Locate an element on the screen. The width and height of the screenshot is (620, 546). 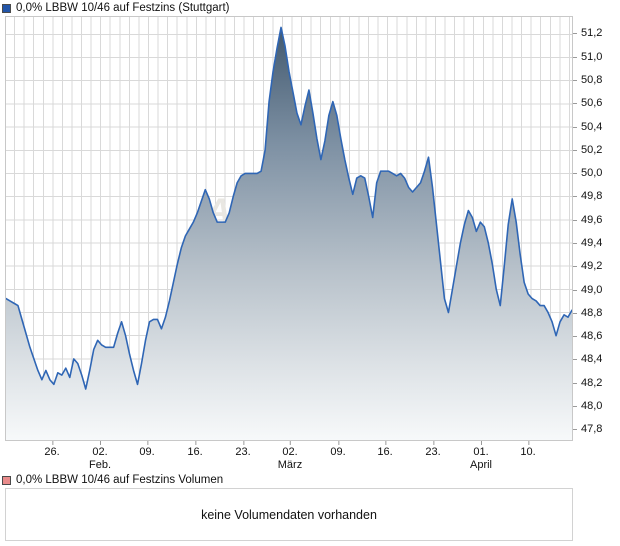
y-tick-label: 49,6 is located at coordinates (592, 219).